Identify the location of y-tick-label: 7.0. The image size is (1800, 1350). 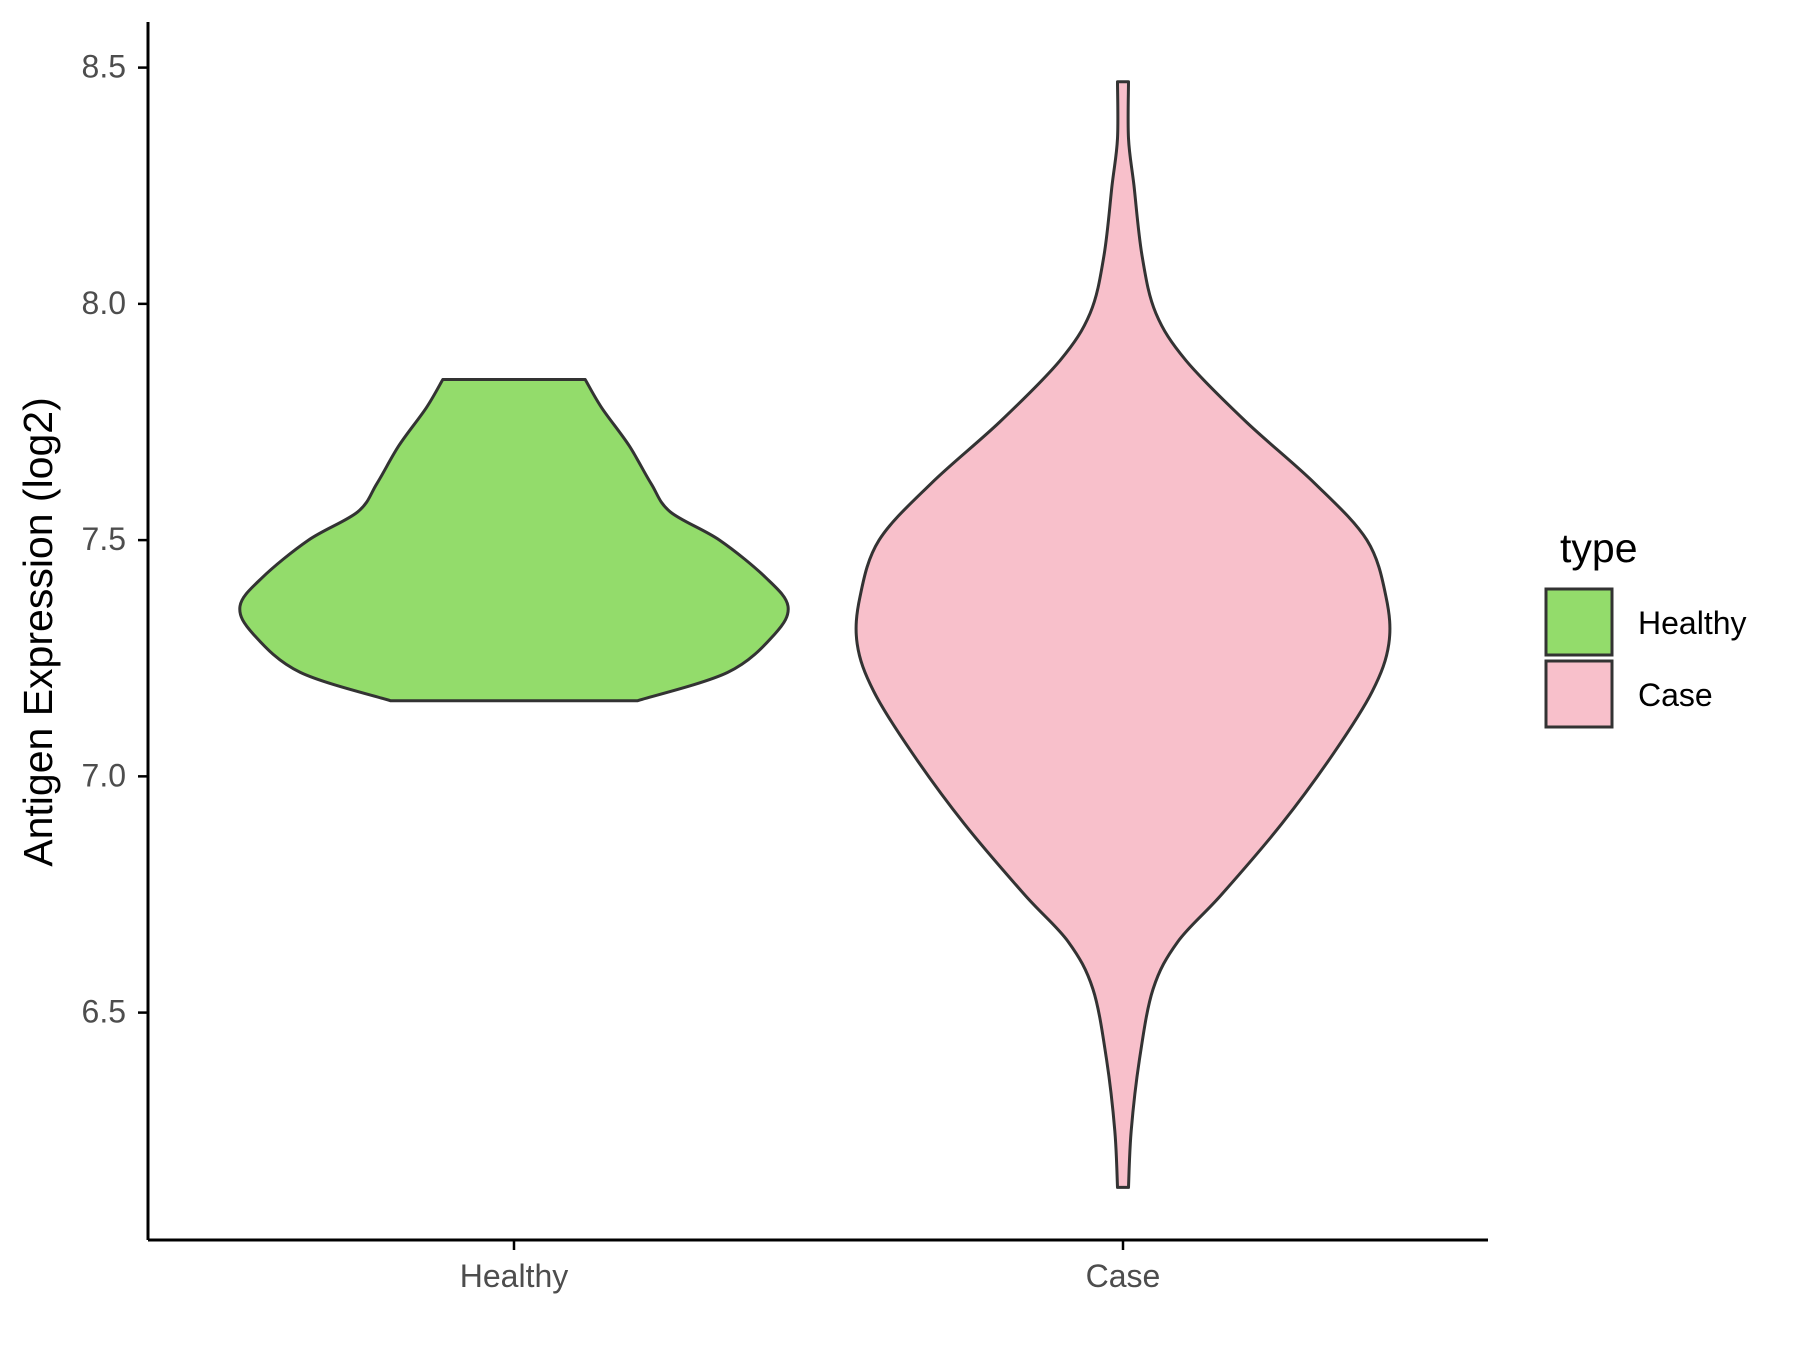
(104, 775).